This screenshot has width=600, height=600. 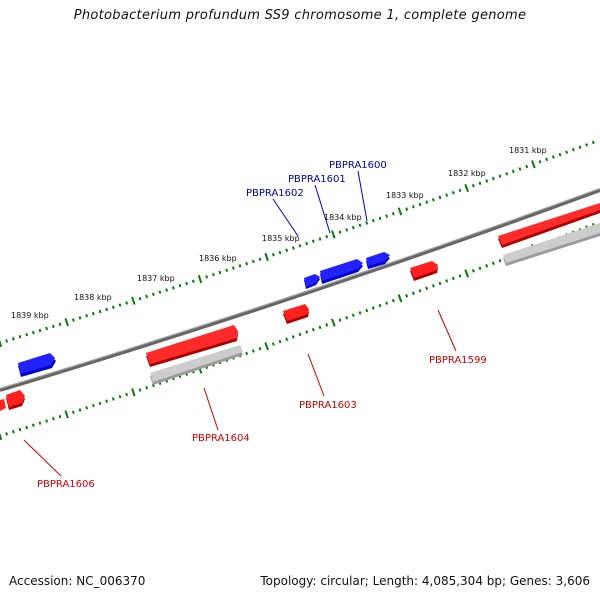 What do you see at coordinates (378, 260) in the screenshot?
I see `gene-pbpra1600-block` at bounding box center [378, 260].